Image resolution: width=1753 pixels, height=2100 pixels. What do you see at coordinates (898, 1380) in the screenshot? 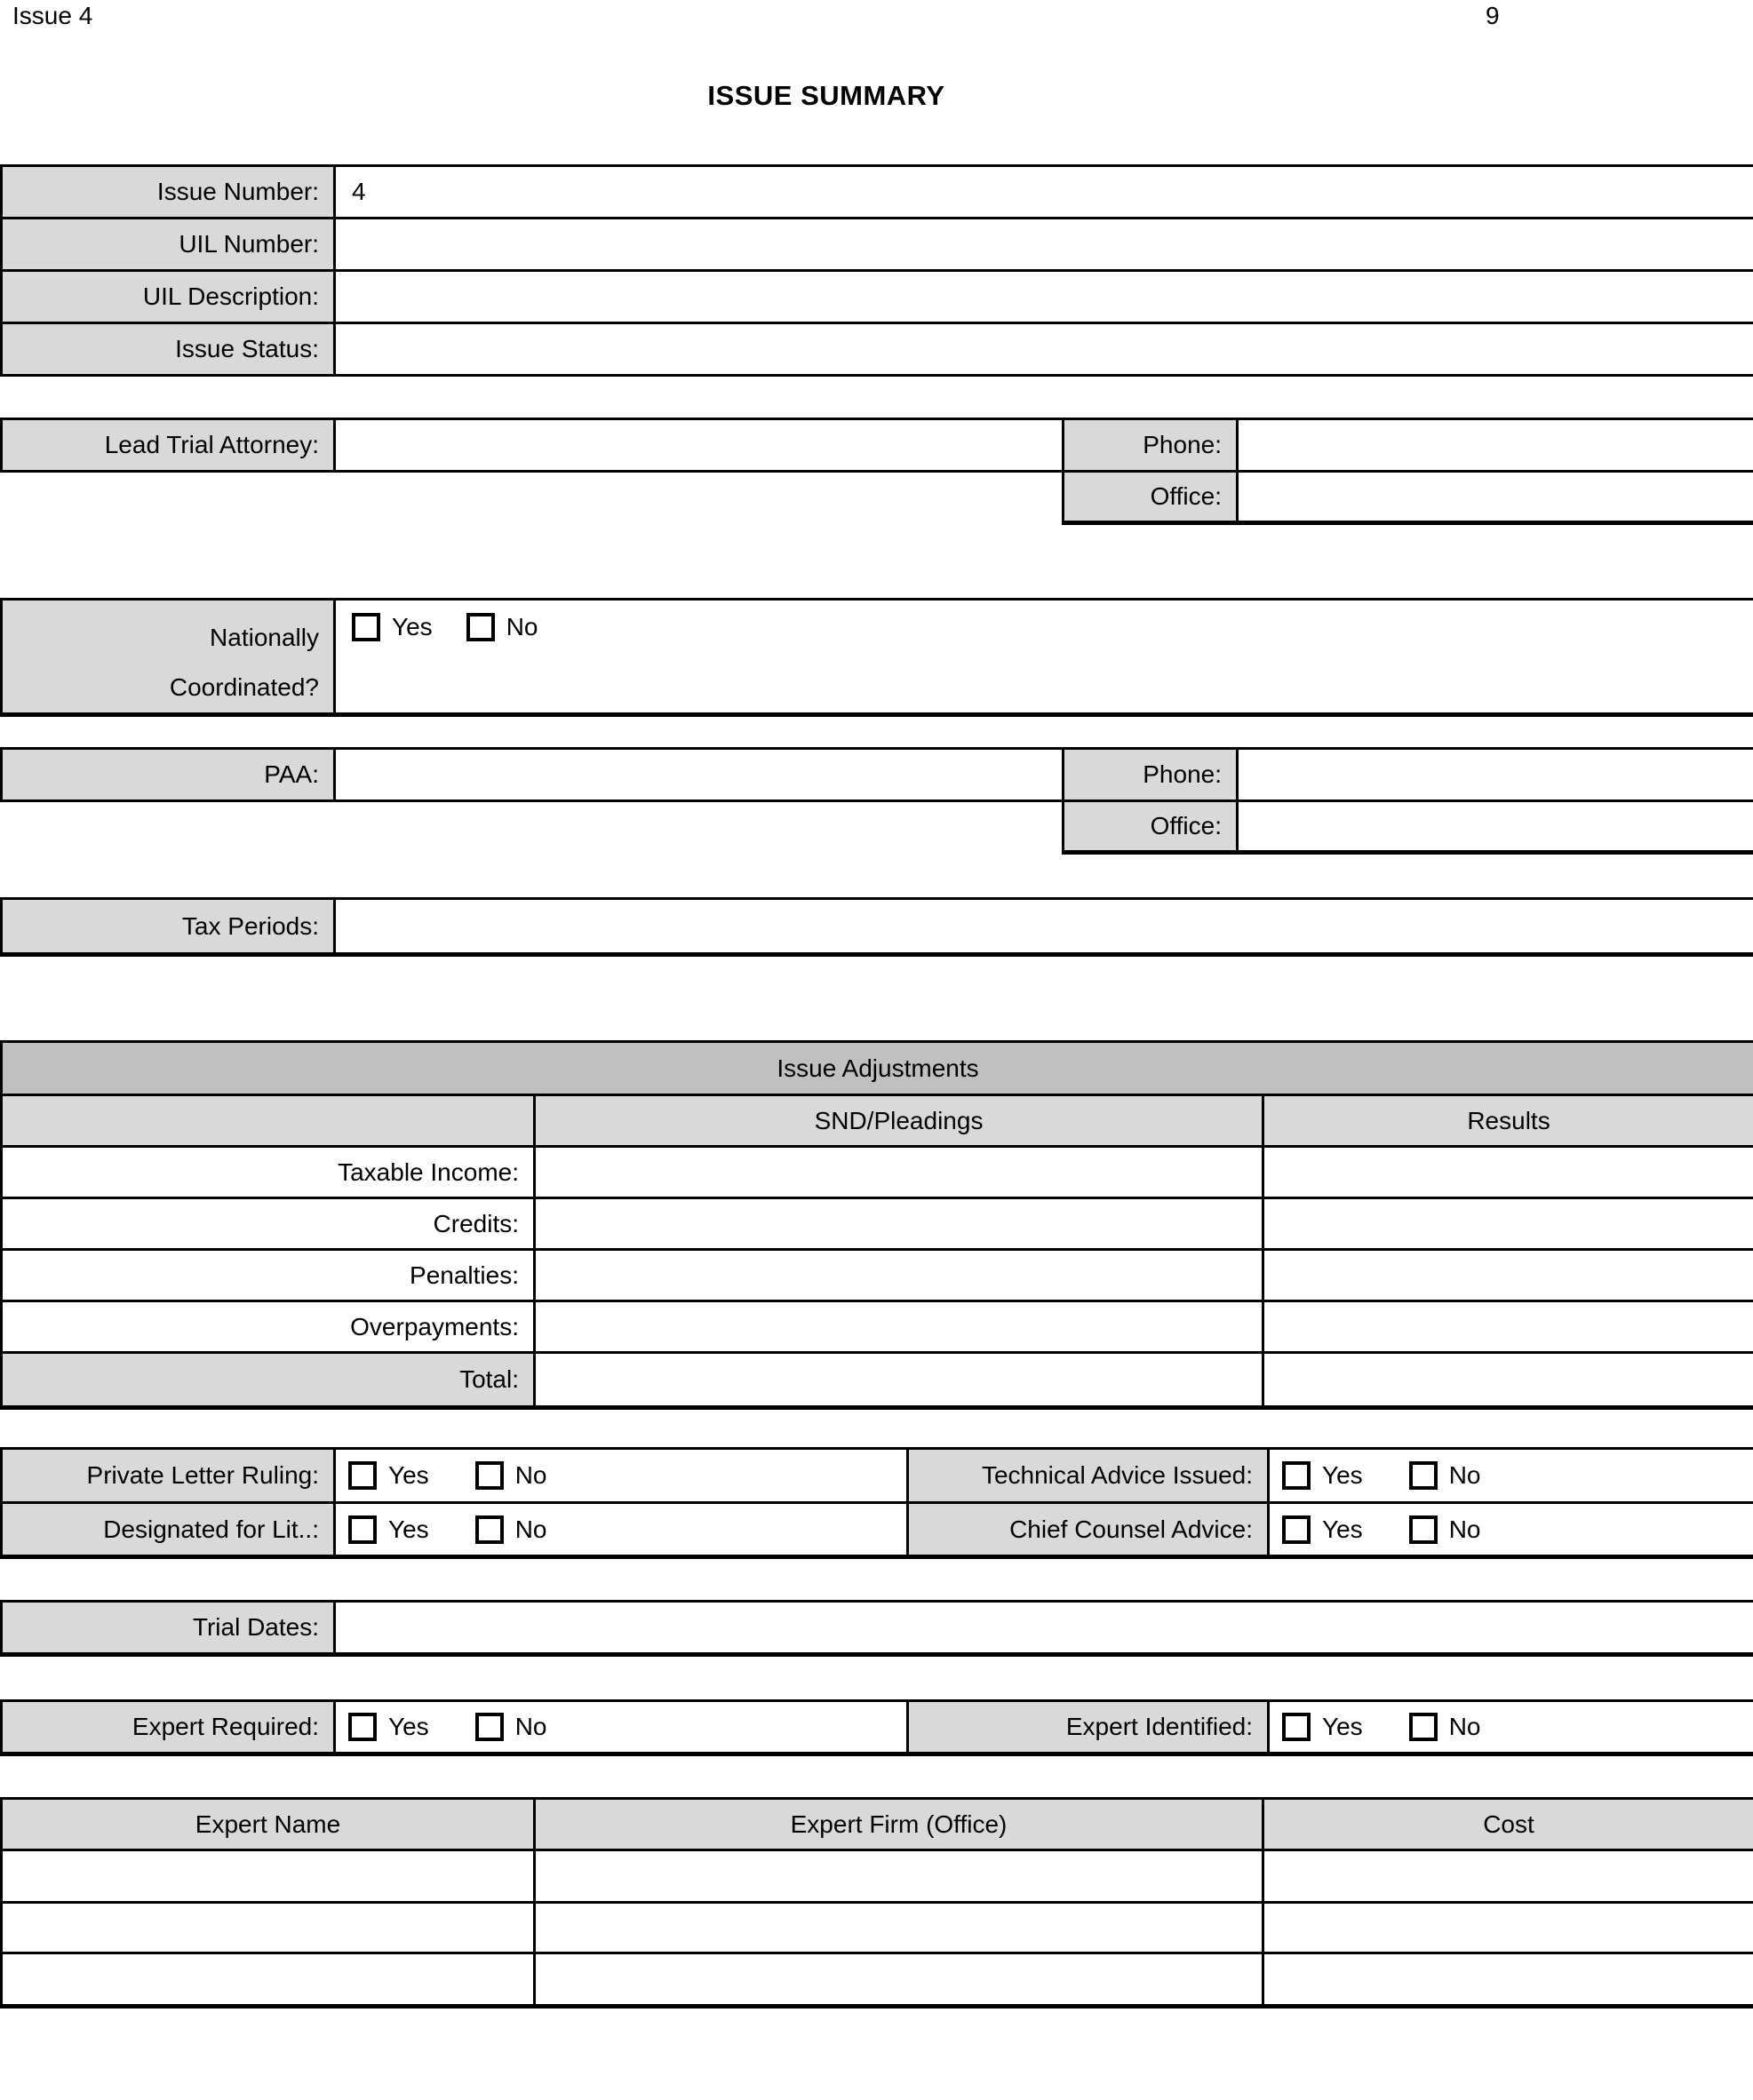
I see `total-snd-cell` at bounding box center [898, 1380].